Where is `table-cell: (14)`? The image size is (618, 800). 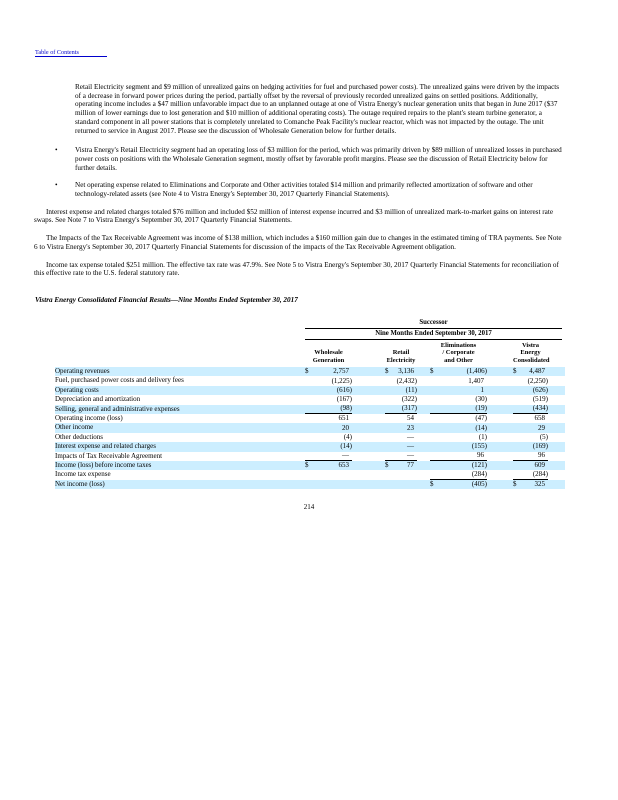 table-cell: (14) is located at coordinates (458, 427).